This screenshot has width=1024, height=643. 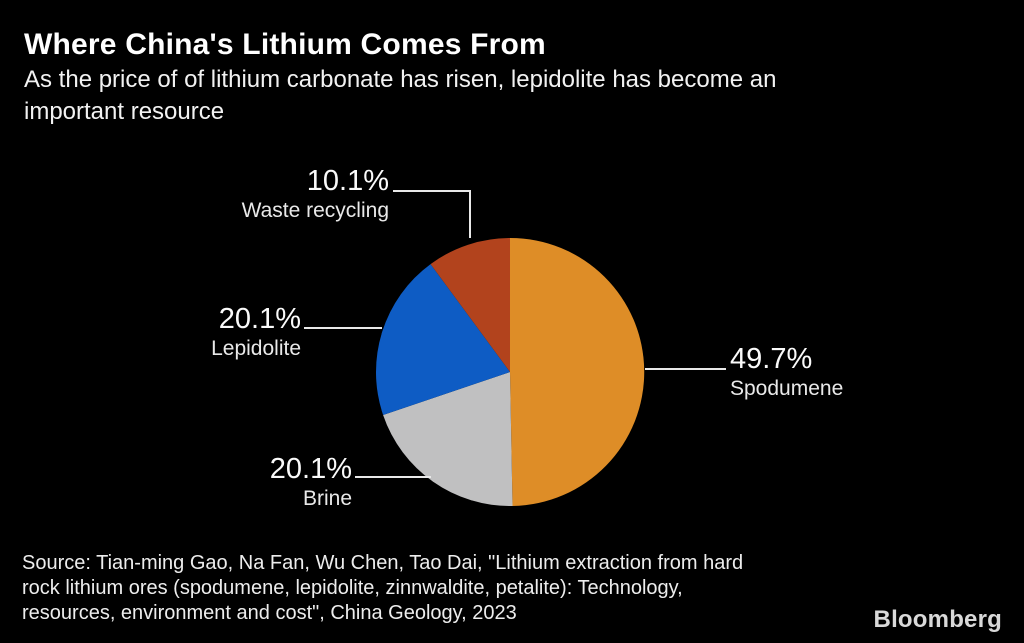 What do you see at coordinates (577, 371) in the screenshot?
I see `pie-slice-spodumene` at bounding box center [577, 371].